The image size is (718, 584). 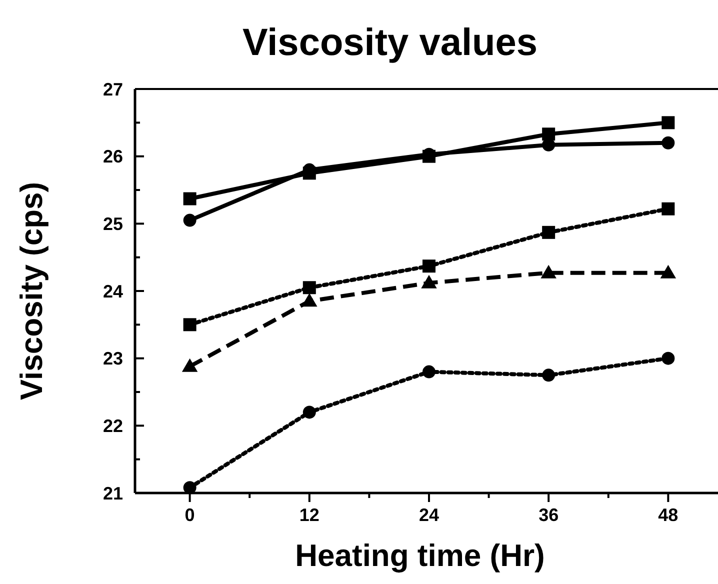 What do you see at coordinates (420, 555) in the screenshot?
I see `x-axis-title: Heating time (Hr)` at bounding box center [420, 555].